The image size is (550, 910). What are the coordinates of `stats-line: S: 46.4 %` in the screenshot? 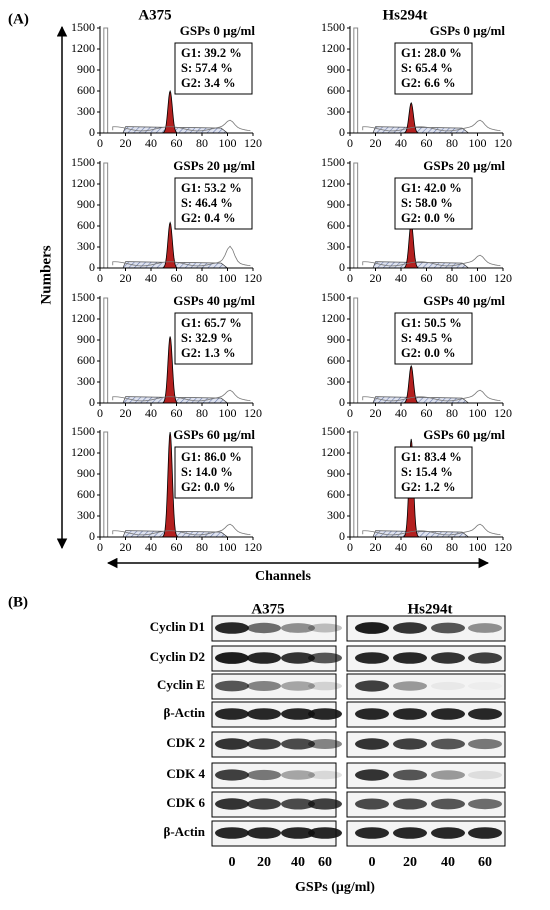 It's located at (207, 203).